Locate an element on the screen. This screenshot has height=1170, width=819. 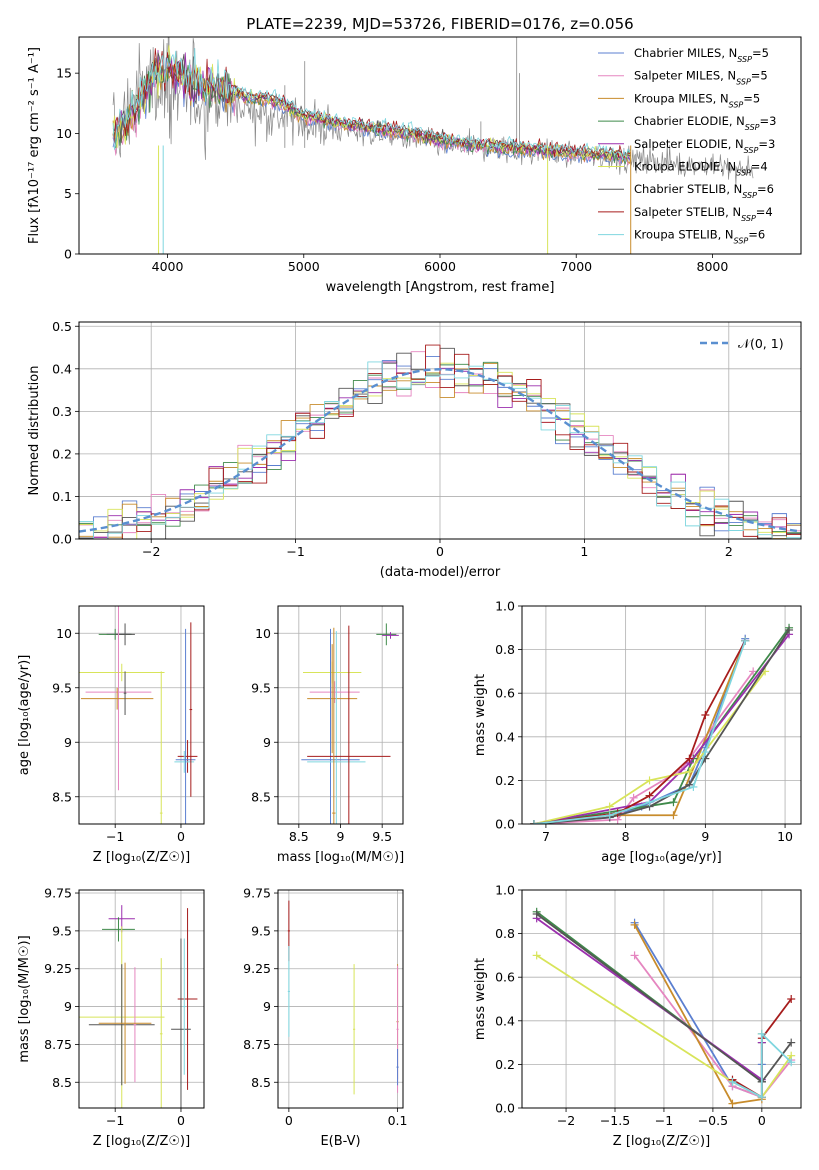
mass-vs-Z-ytick-label: 9 is located at coordinates (68, 1006).